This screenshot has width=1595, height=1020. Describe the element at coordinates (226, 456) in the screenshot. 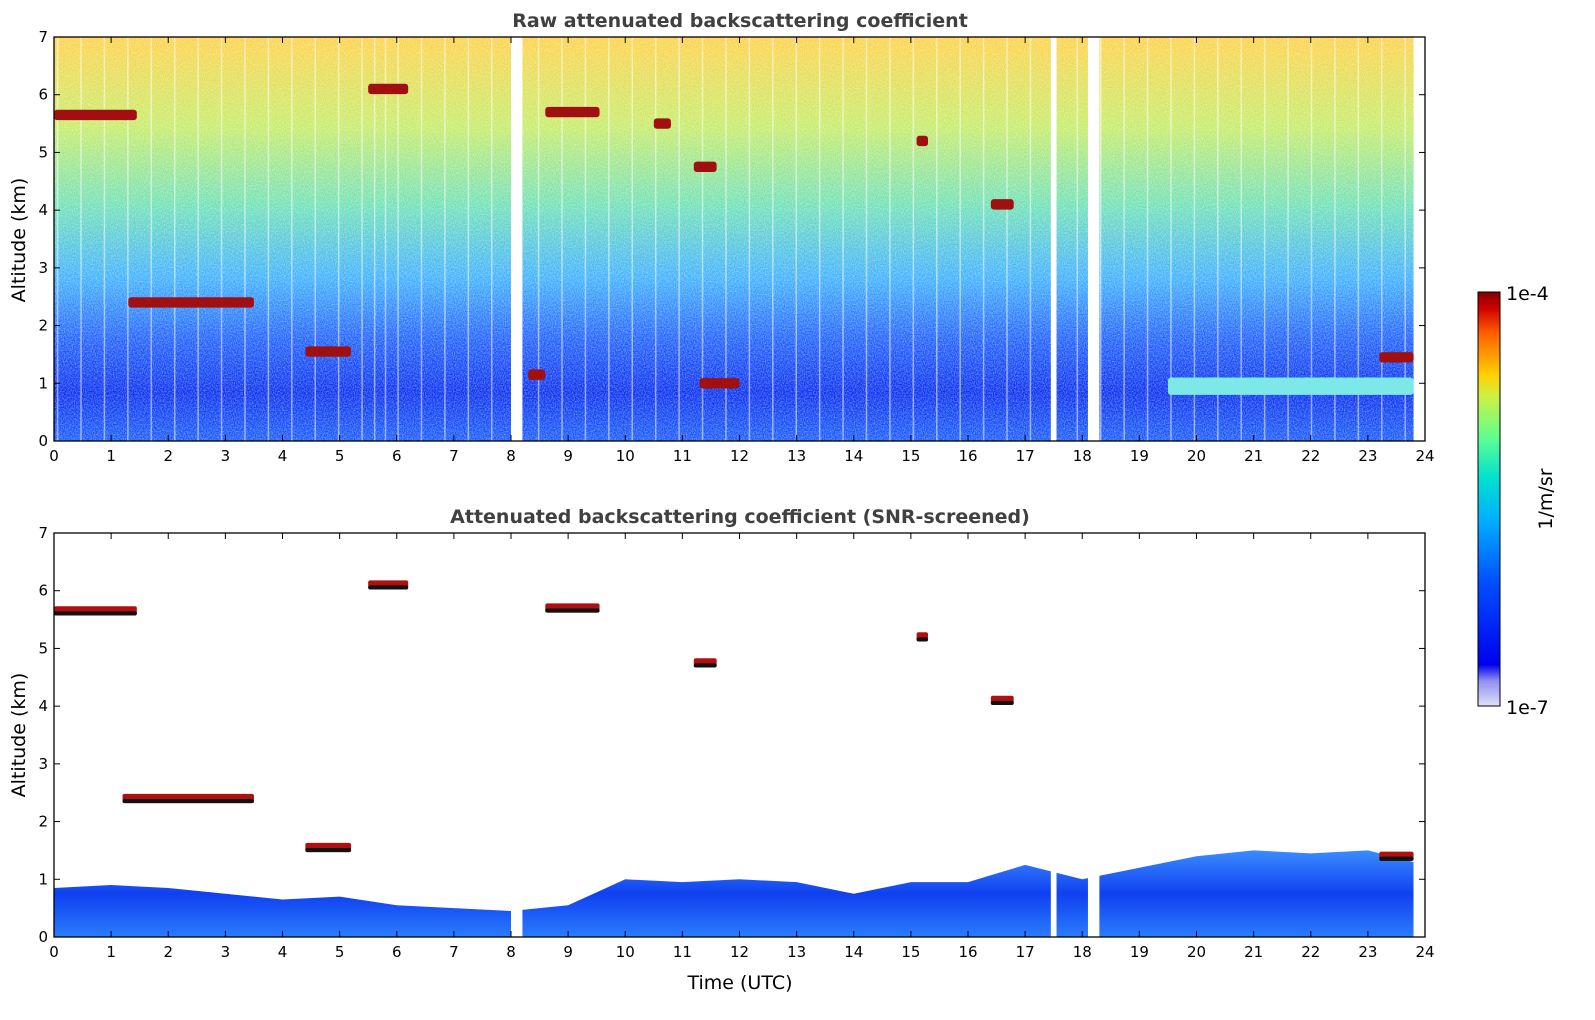

I see `x-tick-label: 3` at that location.